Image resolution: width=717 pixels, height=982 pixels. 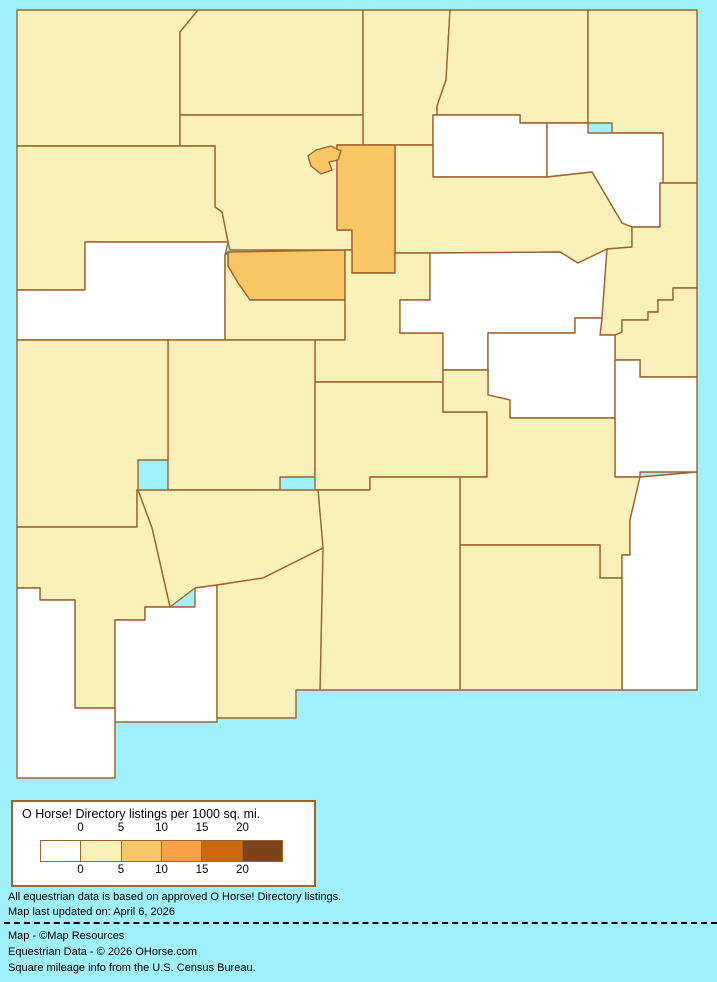 I want to click on legend-ticks-top: 0 5 10 15 20, so click(x=163, y=828).